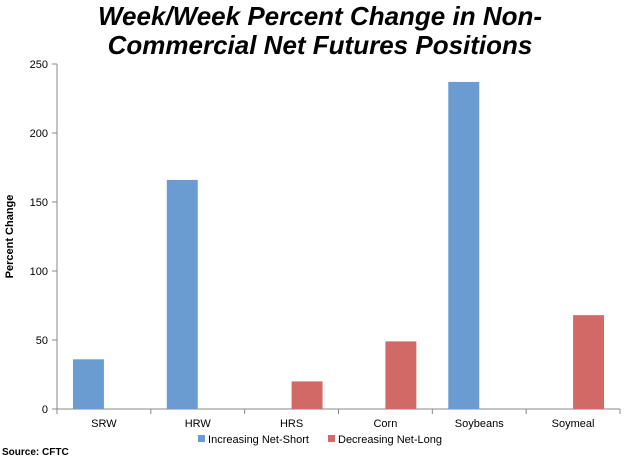  Describe the element at coordinates (42, 341) in the screenshot. I see `y-tick-label: 50` at that location.